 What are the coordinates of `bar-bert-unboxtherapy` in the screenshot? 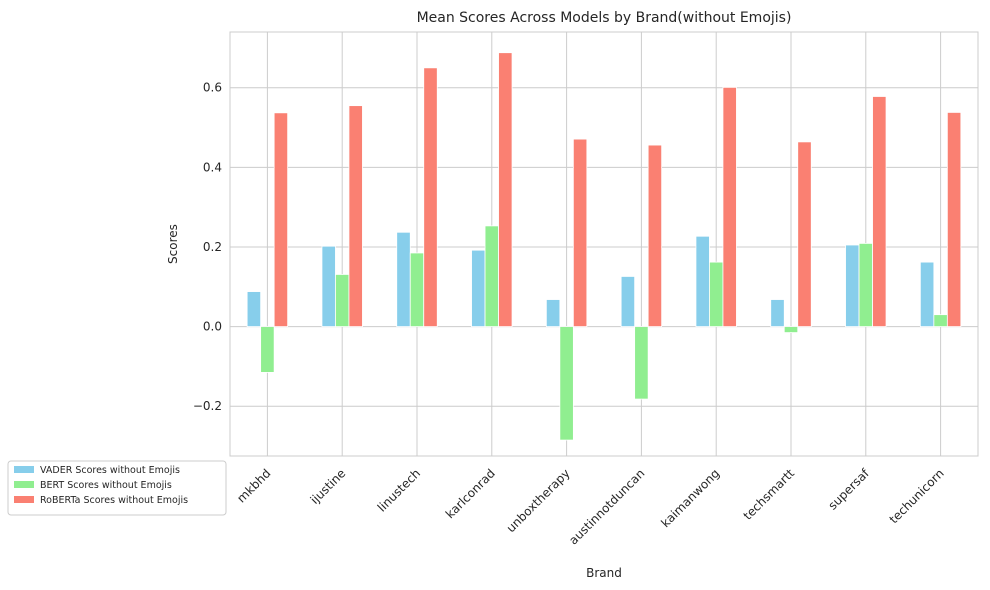 It's located at (566, 383).